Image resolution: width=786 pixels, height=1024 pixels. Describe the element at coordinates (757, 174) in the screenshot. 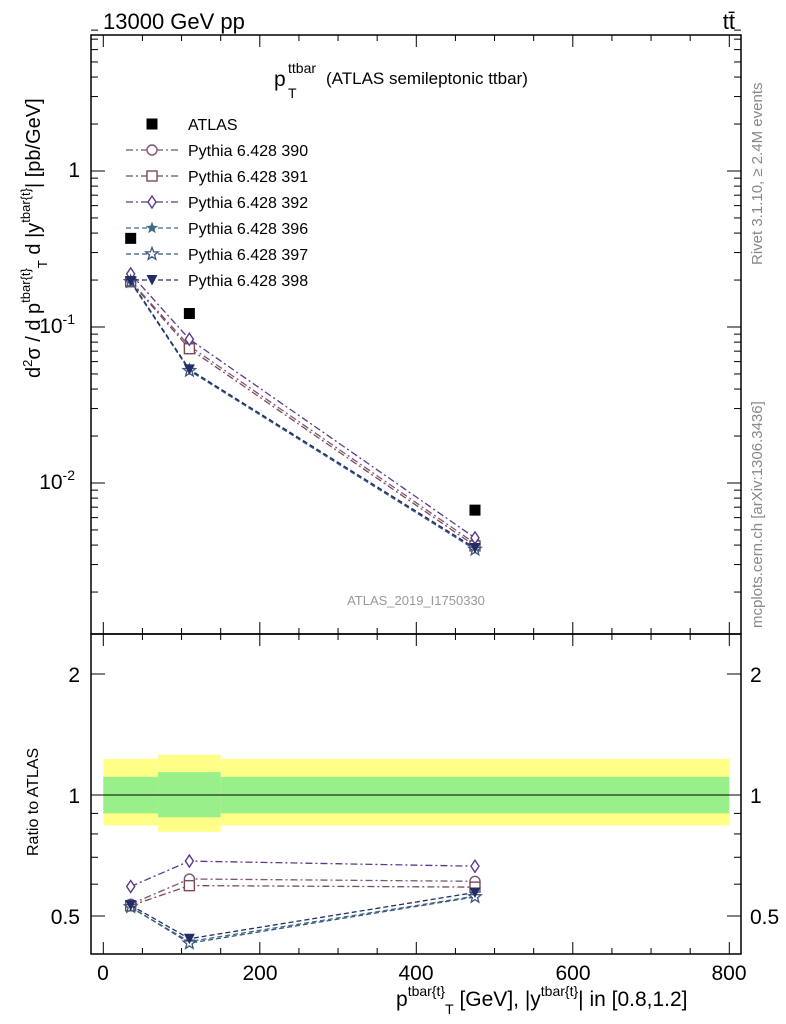

I see `rivet-version-label: Rivet 3.1.10, ≥ 2.4M events` at that location.